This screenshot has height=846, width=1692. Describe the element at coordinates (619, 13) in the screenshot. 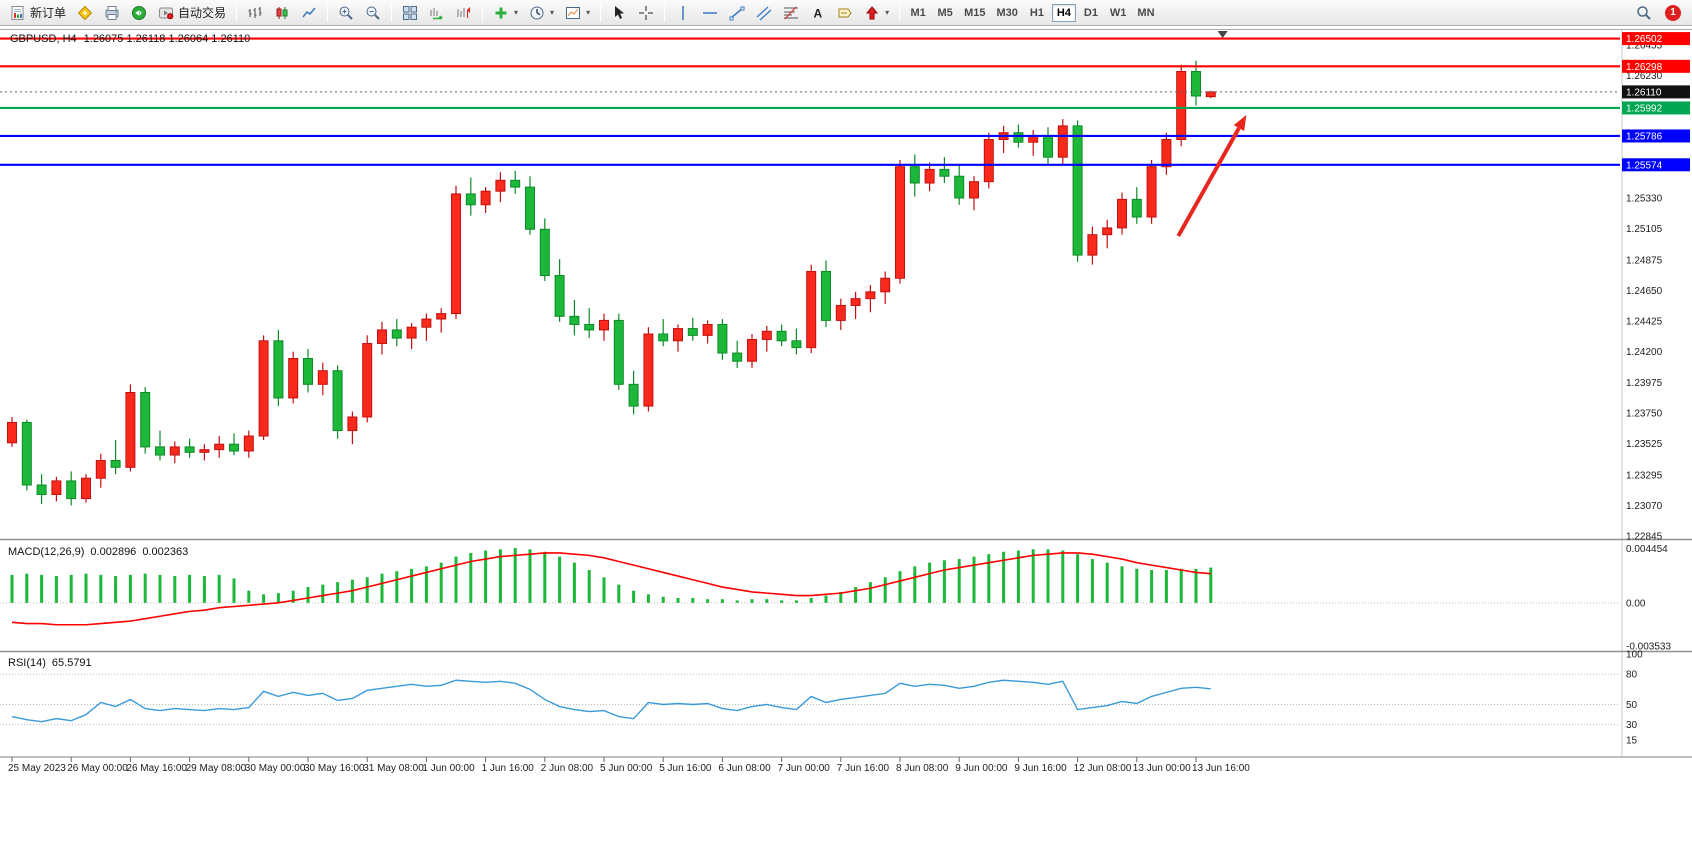

I see `cursor-tool-button` at that location.